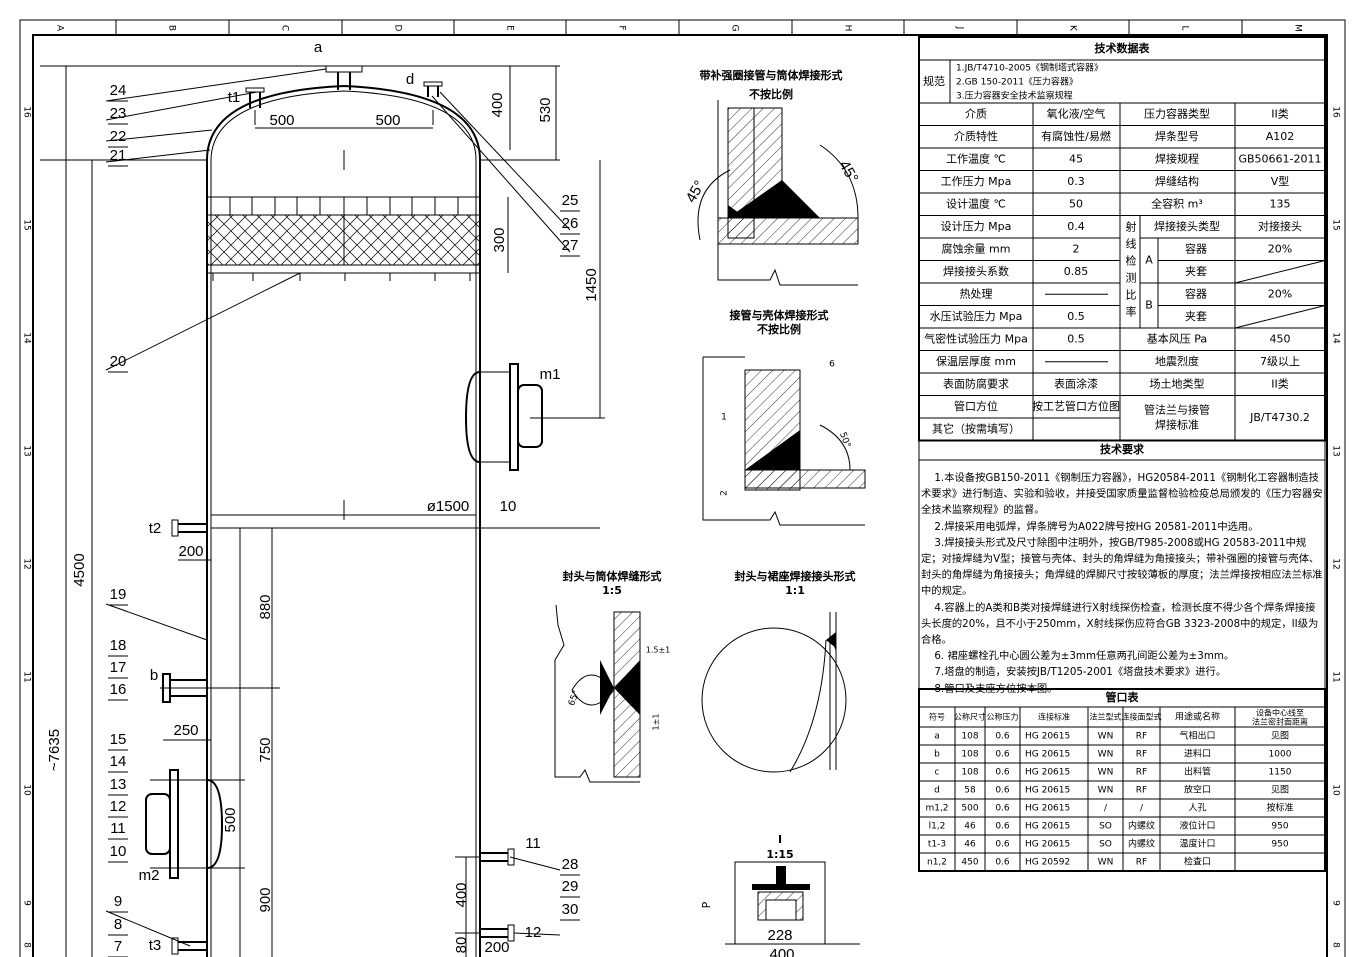 Image resolution: width=1358 pixels, height=957 pixels. What do you see at coordinates (724, 418) in the screenshot?
I see `detail-dimension: 1` at bounding box center [724, 418].